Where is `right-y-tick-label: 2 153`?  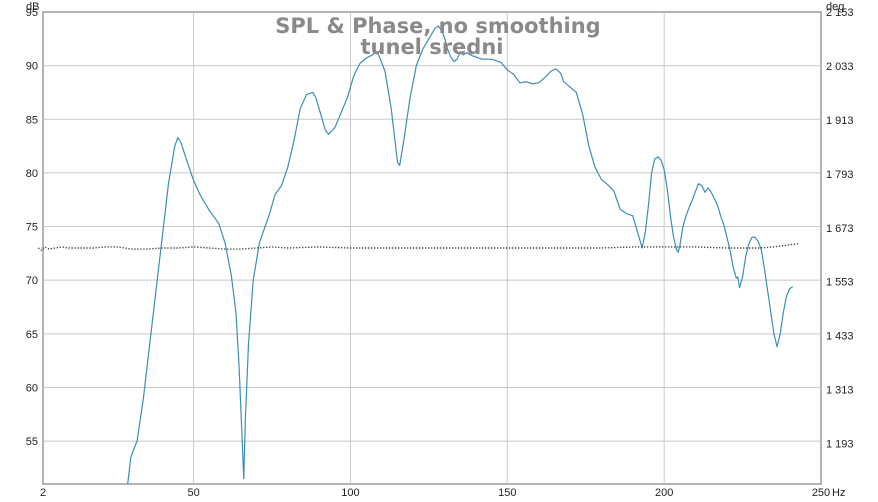 right-y-tick-label: 2 153 is located at coordinates (840, 13).